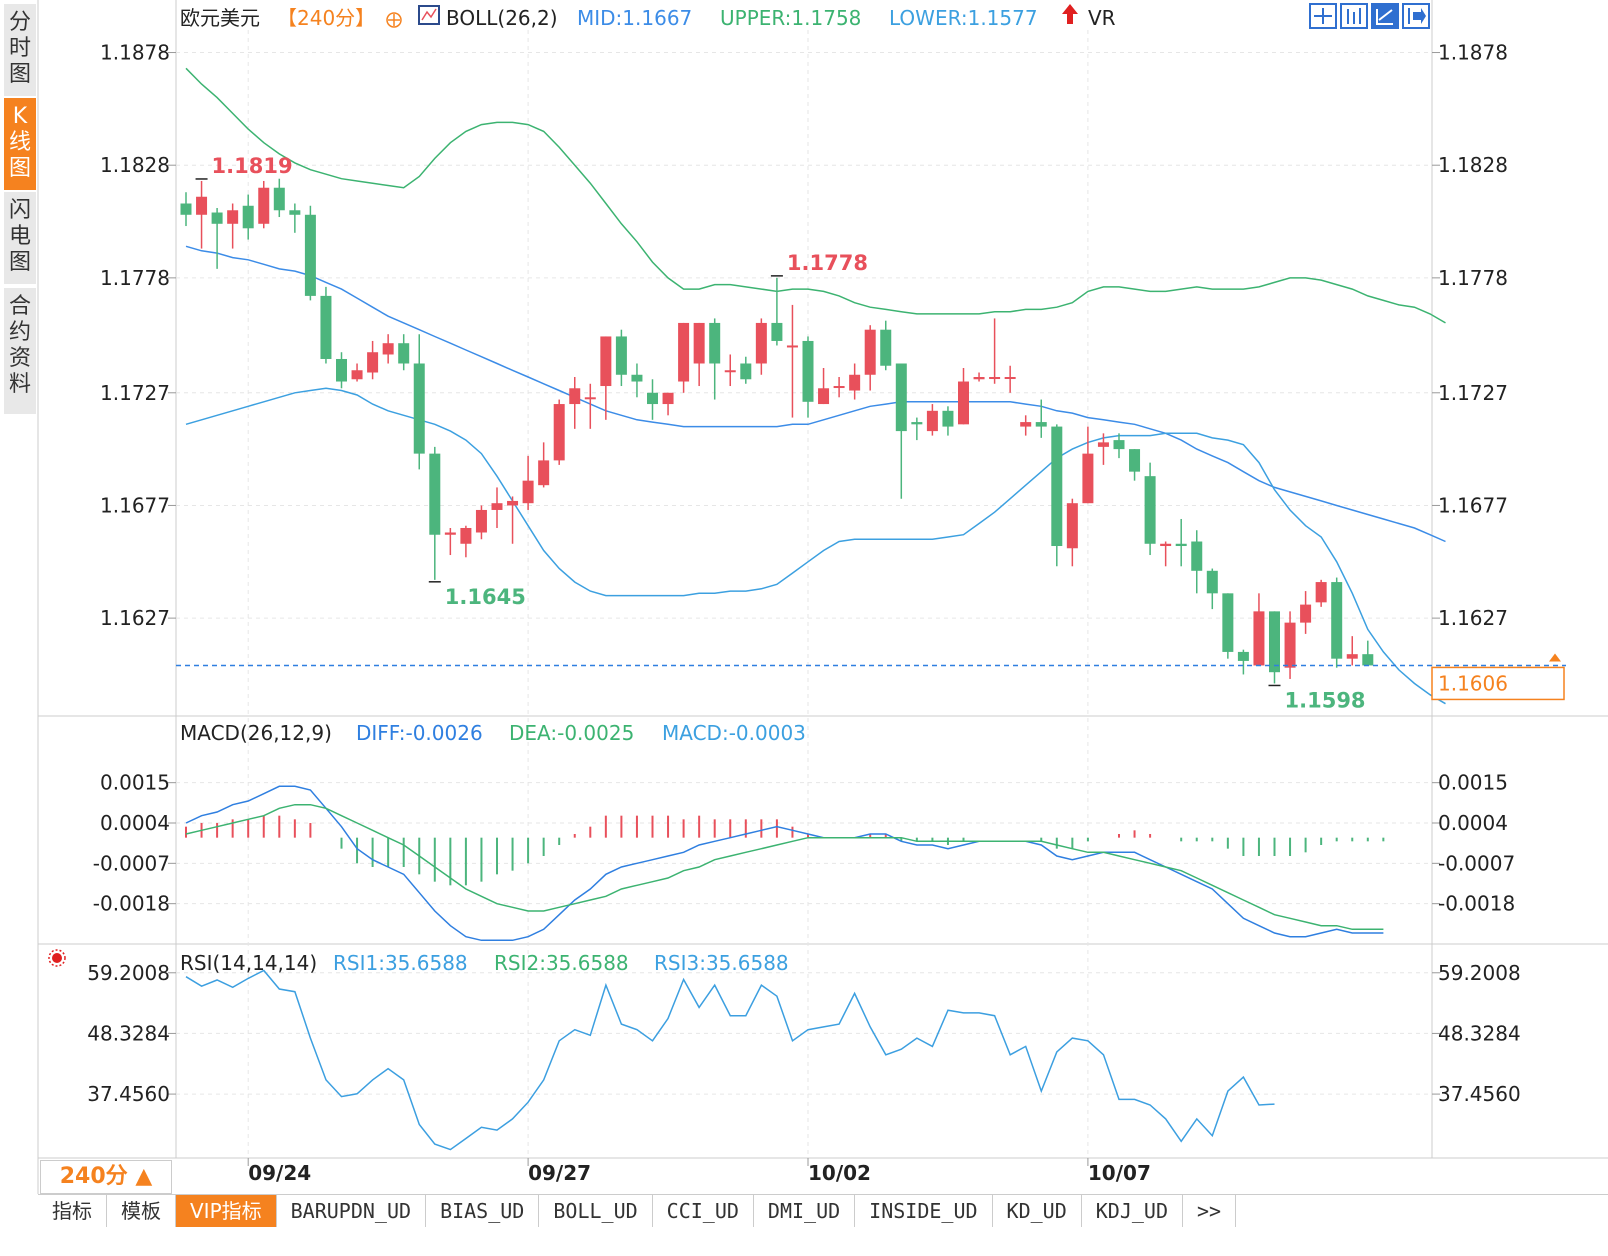 This screenshot has height=1256, width=1608. I want to click on tab-contract-info: 合约资料, so click(20, 351).